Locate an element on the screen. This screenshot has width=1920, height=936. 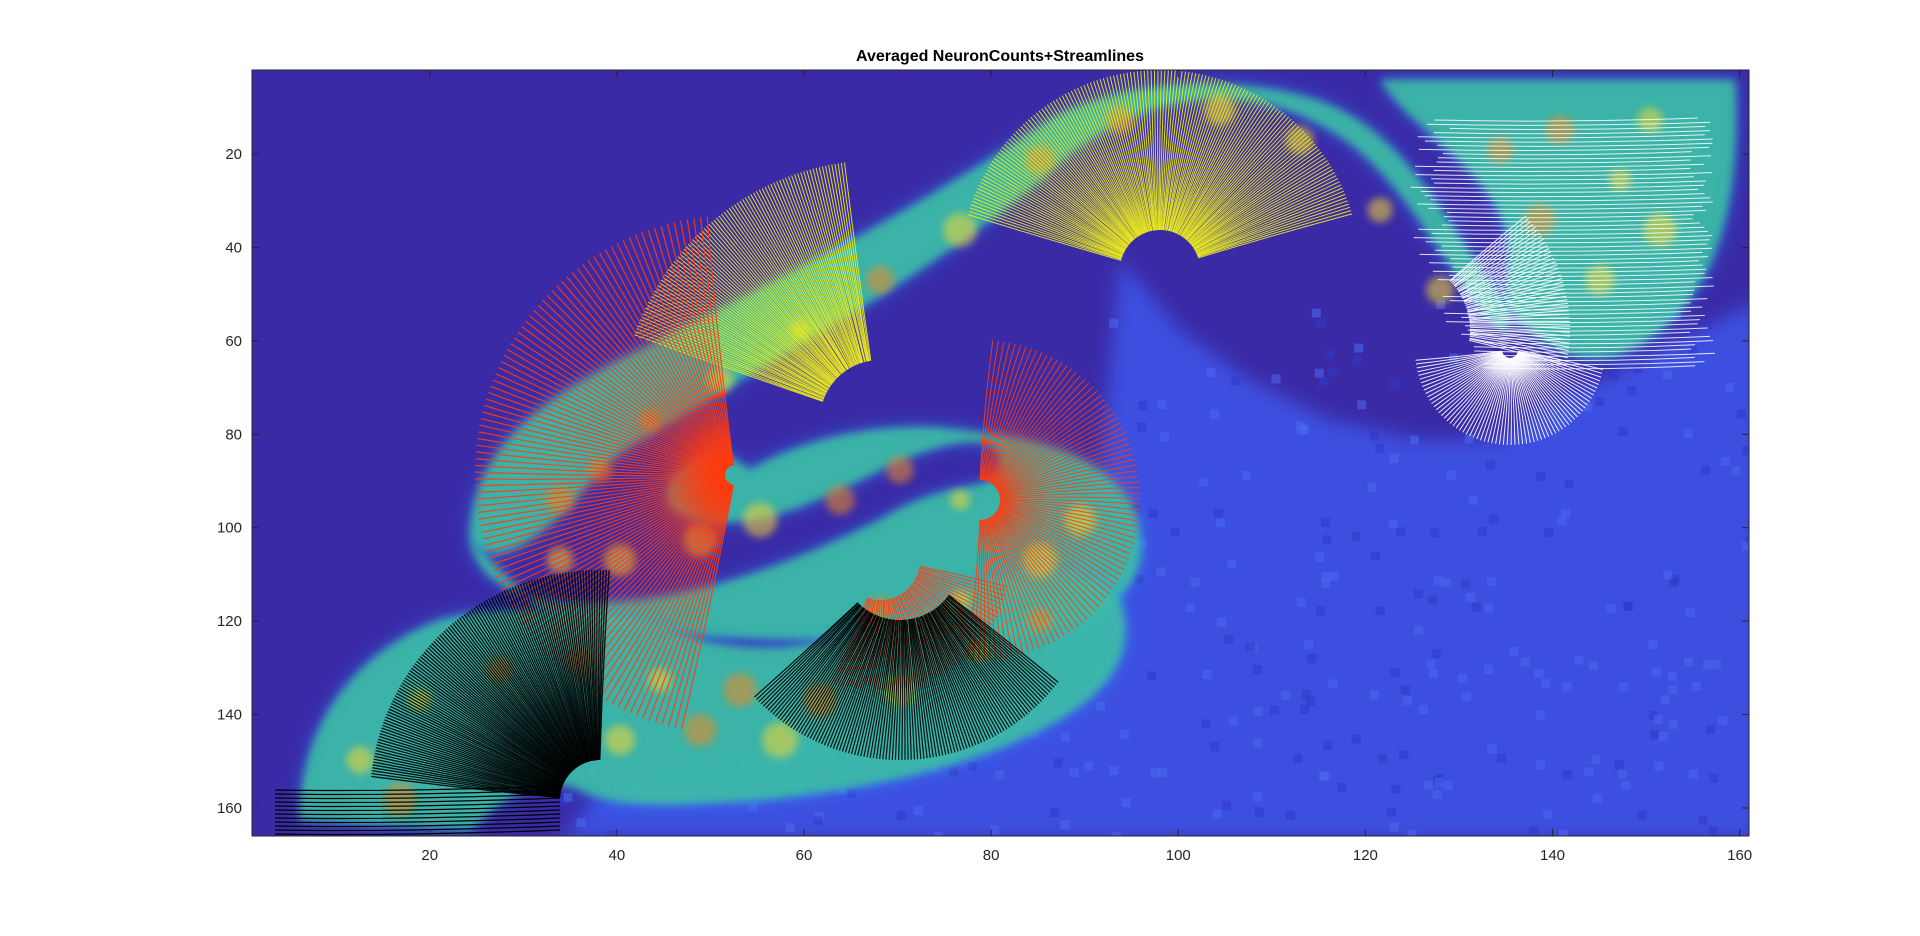
x-tick-label: 20 is located at coordinates (429, 855).